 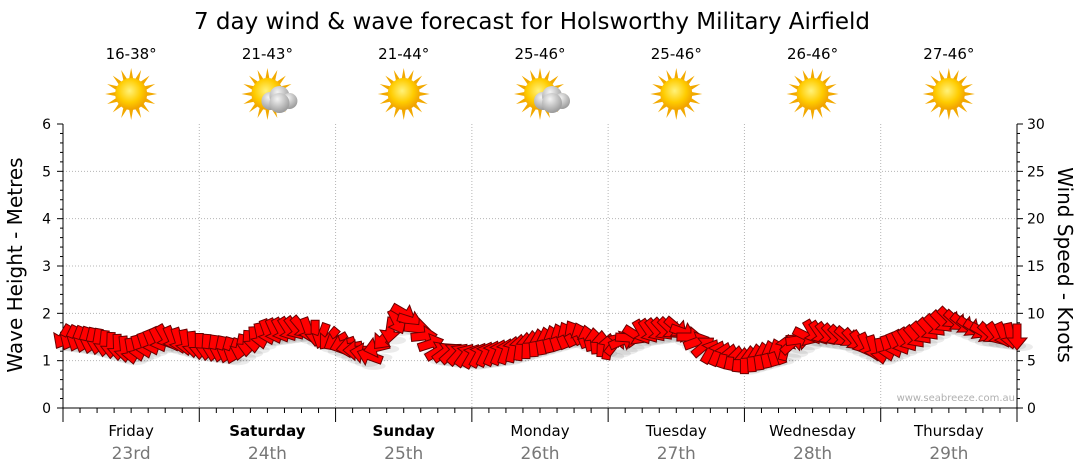 I want to click on date-label: 23rd, so click(x=131, y=454).